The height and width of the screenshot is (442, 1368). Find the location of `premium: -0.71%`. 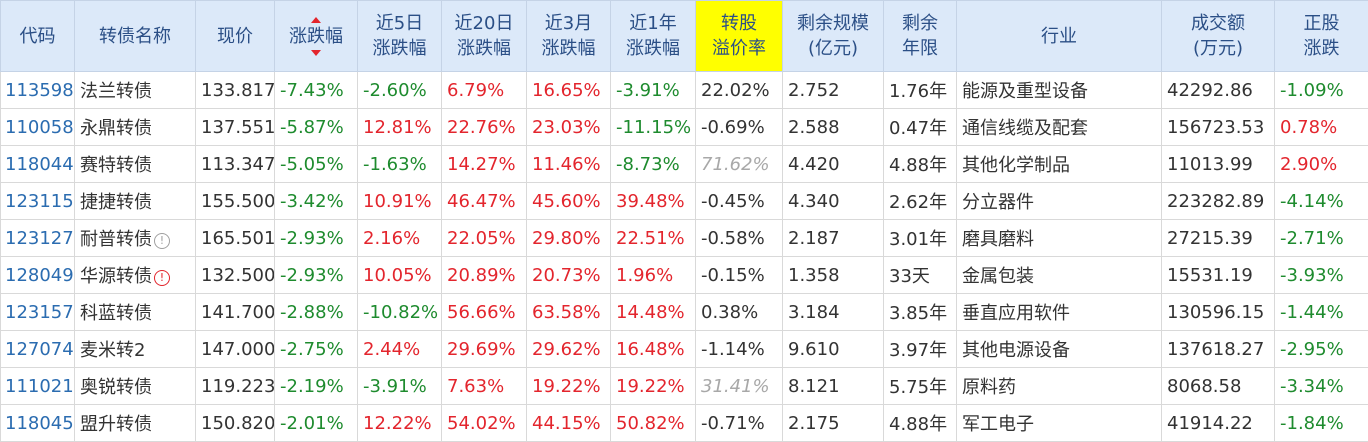

premium: -0.71% is located at coordinates (739, 423).